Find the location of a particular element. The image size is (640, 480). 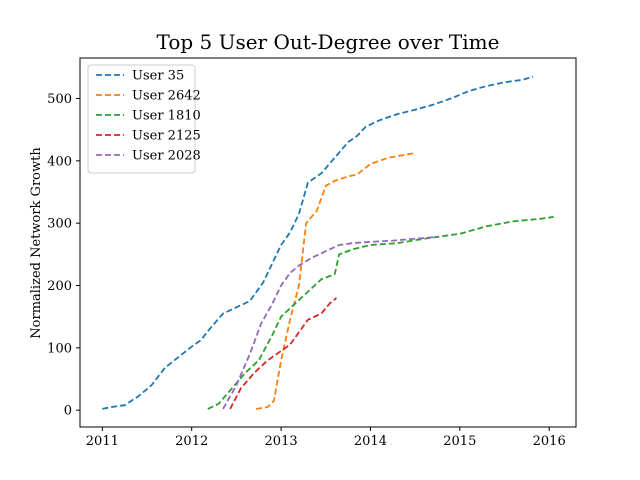

legend-box is located at coordinates (141, 119).